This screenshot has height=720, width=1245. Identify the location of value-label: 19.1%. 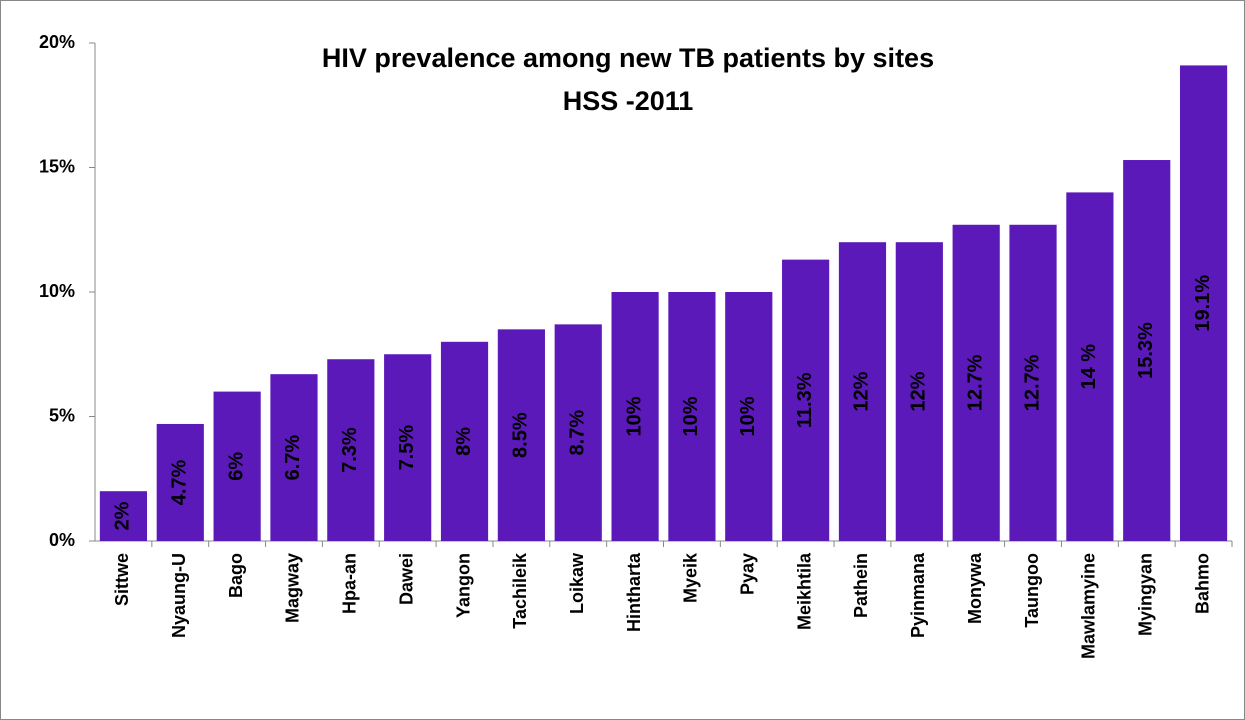
(1203, 303).